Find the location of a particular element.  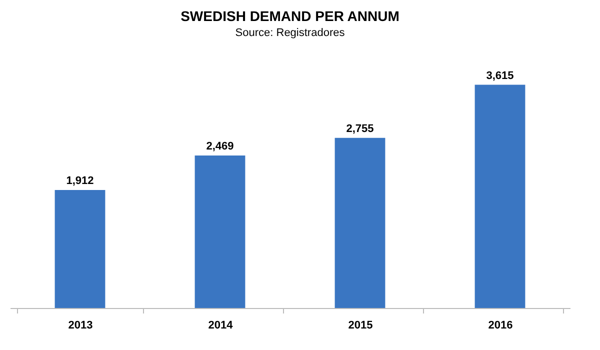

data-label: 3,615 is located at coordinates (500, 76).